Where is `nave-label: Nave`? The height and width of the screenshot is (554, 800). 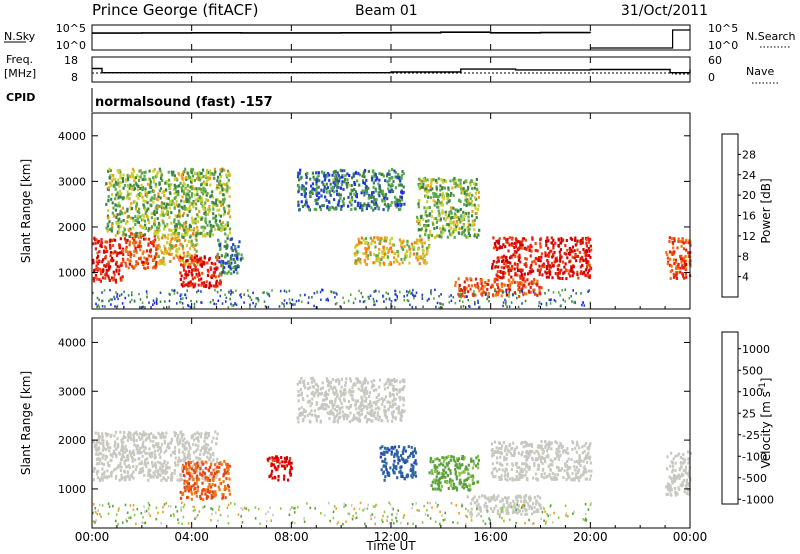
nave-label: Nave is located at coordinates (760, 71).